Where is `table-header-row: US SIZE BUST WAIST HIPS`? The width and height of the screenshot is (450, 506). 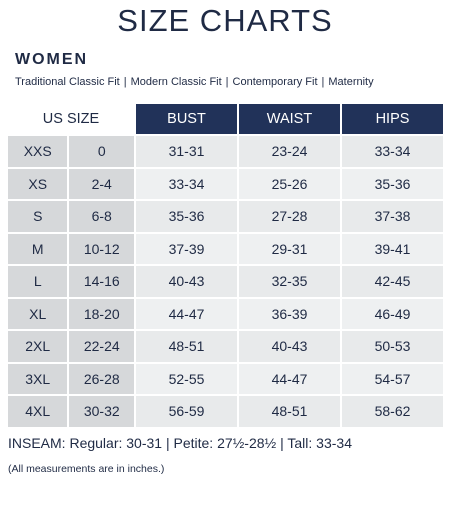 table-header-row: US SIZE BUST WAIST HIPS is located at coordinates (225, 119).